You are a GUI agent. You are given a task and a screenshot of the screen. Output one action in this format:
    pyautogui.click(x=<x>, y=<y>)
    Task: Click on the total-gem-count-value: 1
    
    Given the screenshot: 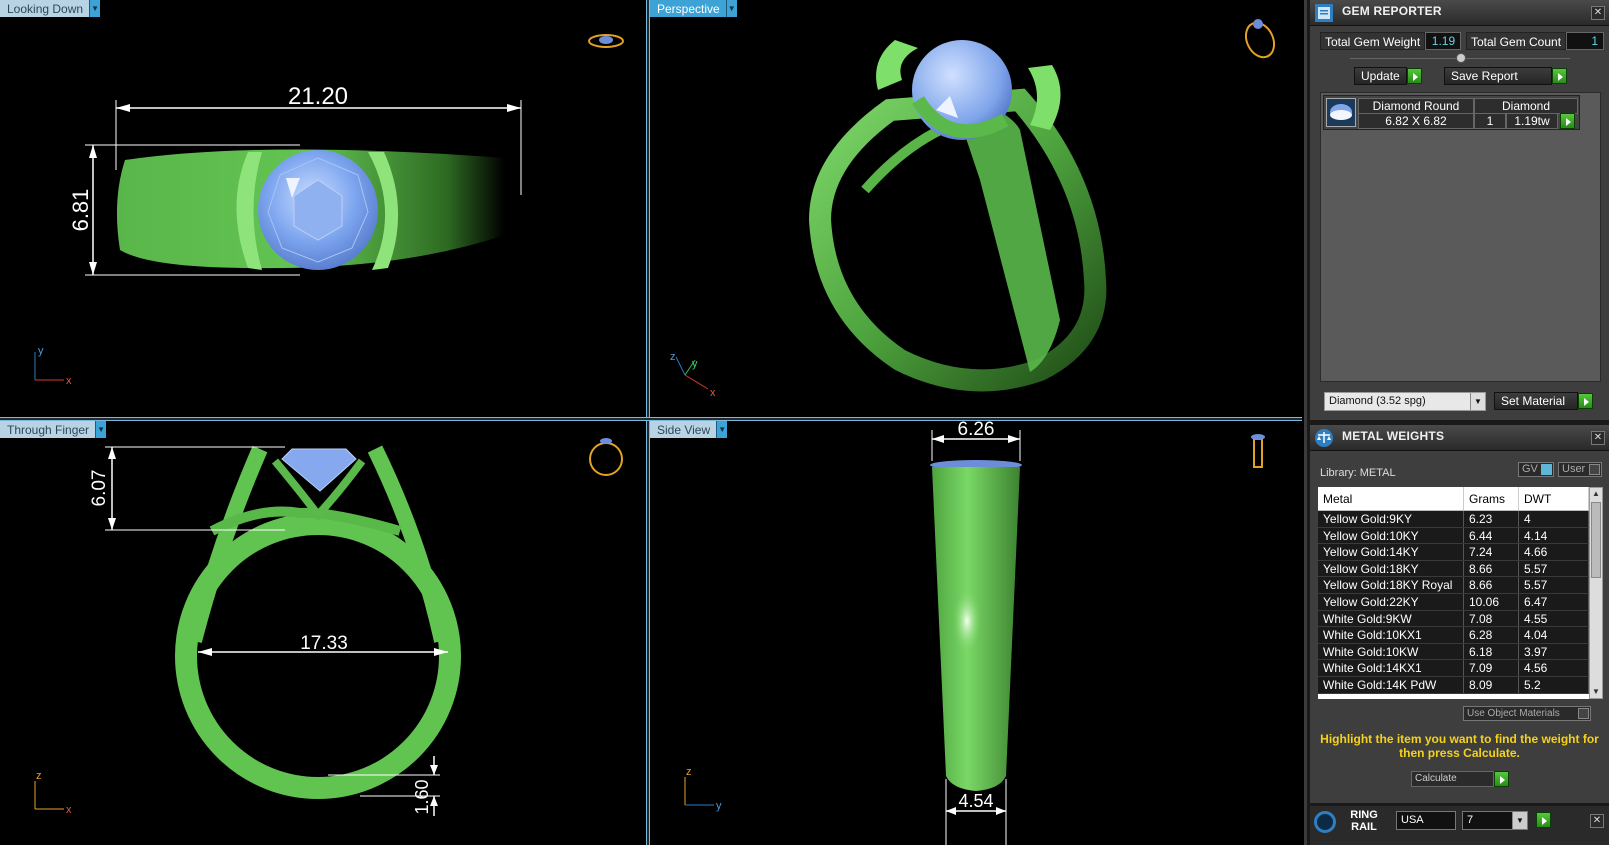 What is the action you would take?
    pyautogui.click(x=1585, y=41)
    